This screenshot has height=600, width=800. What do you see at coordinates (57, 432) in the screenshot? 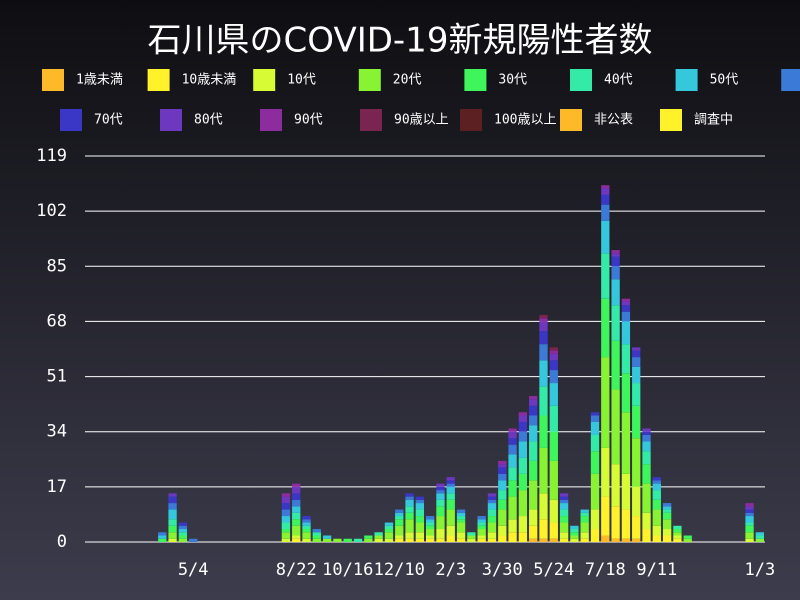
I see `y-tick-label: 34` at bounding box center [57, 432].